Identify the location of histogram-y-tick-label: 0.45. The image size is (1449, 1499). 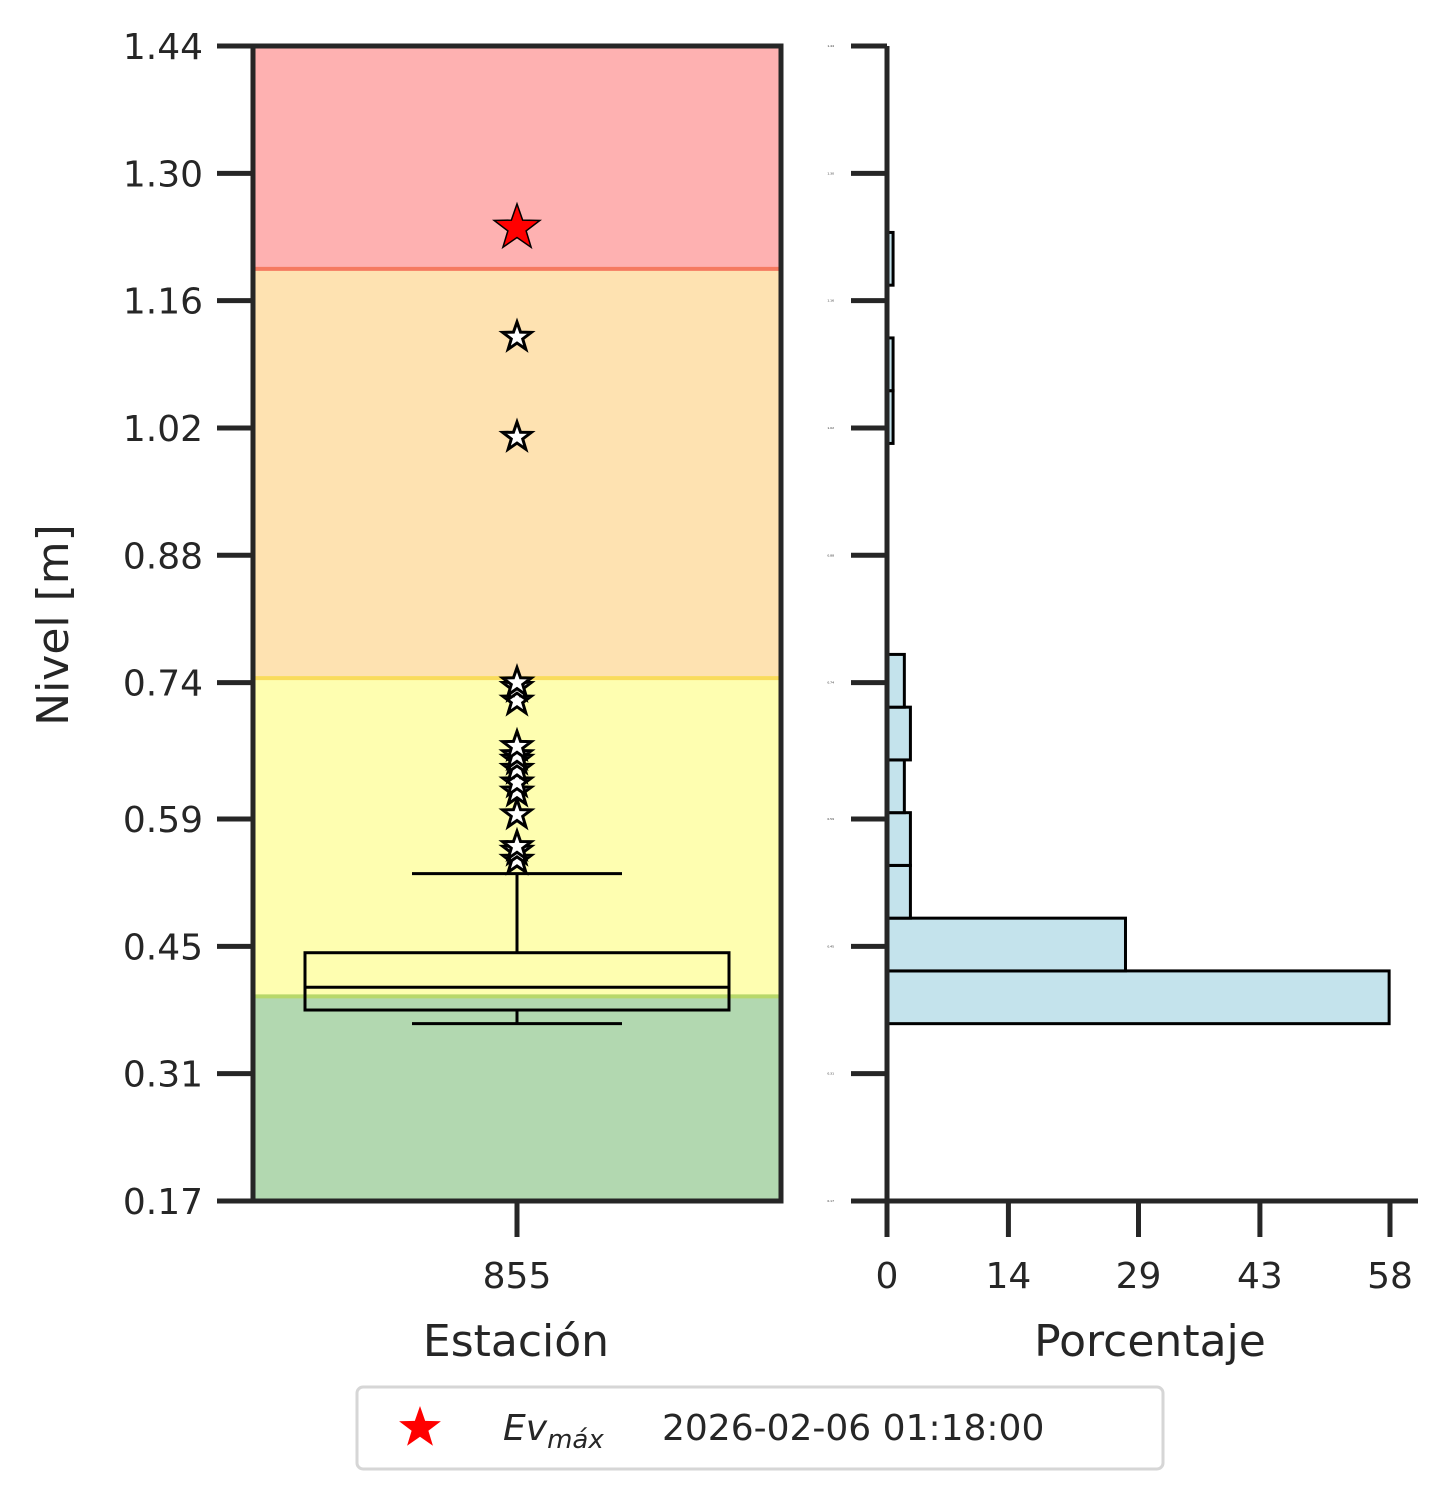
(830, 946).